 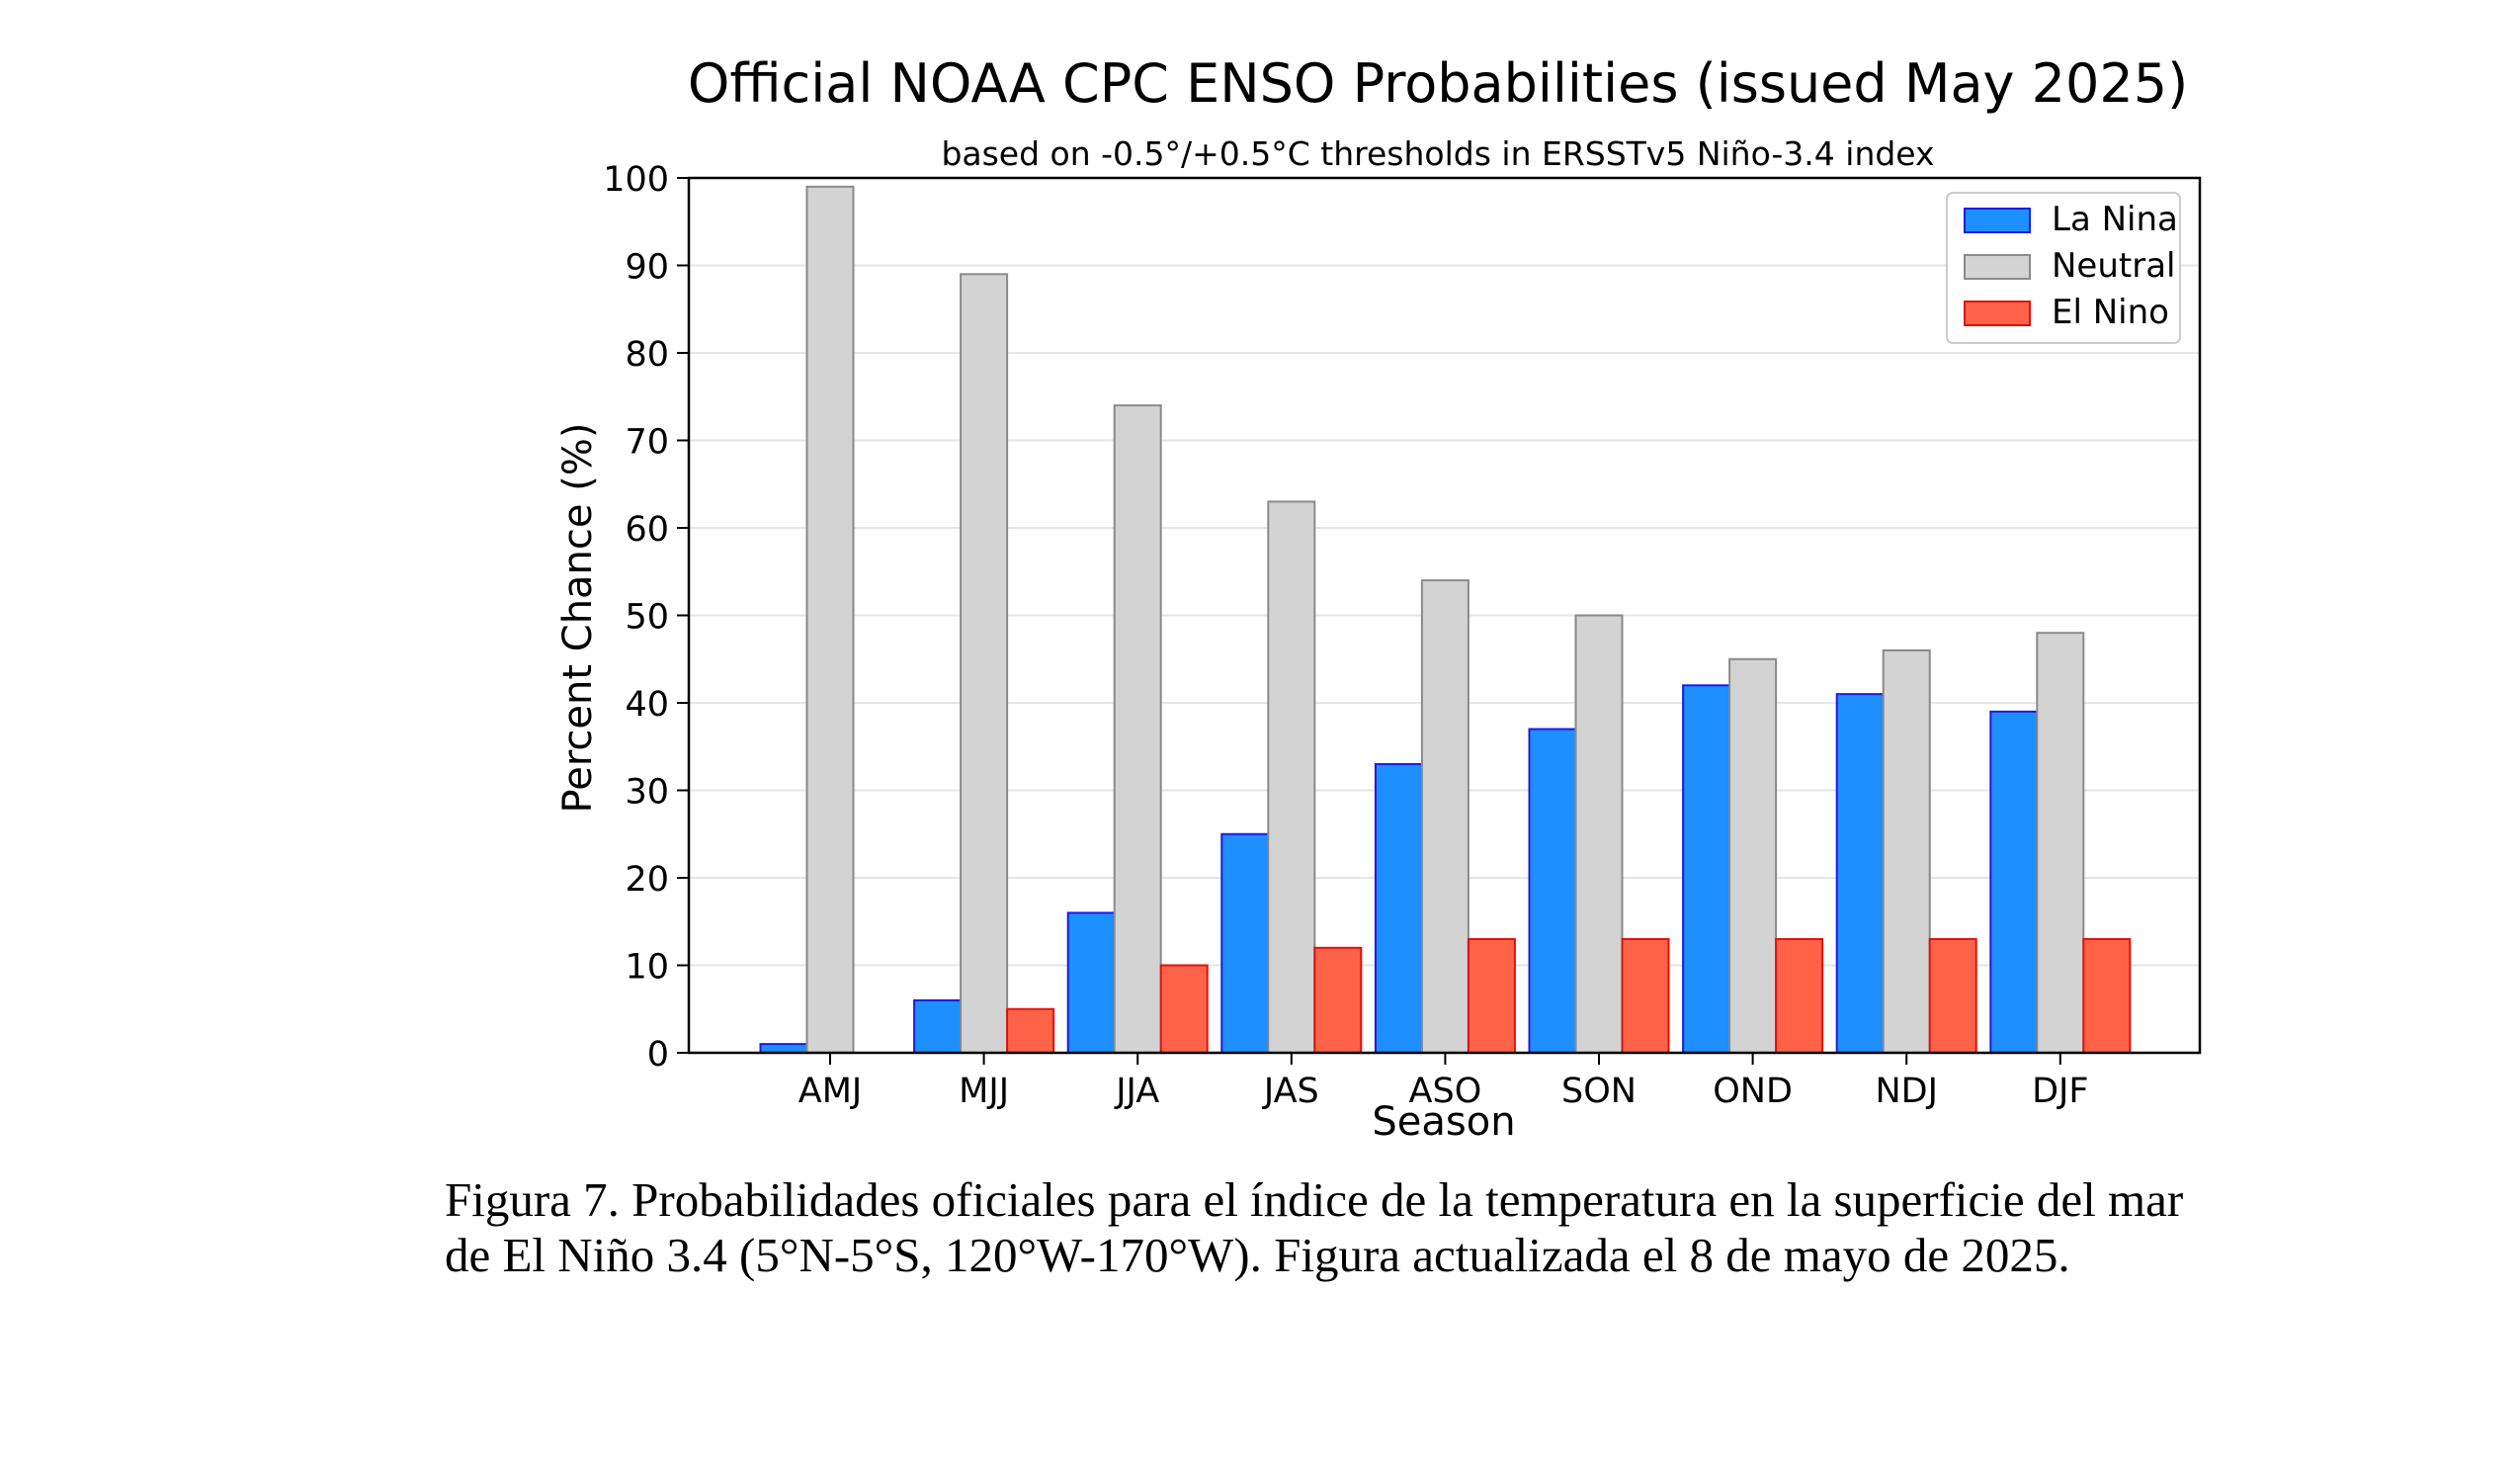 What do you see at coordinates (578, 618) in the screenshot?
I see `y-axis-label: Percent Chance (%)` at bounding box center [578, 618].